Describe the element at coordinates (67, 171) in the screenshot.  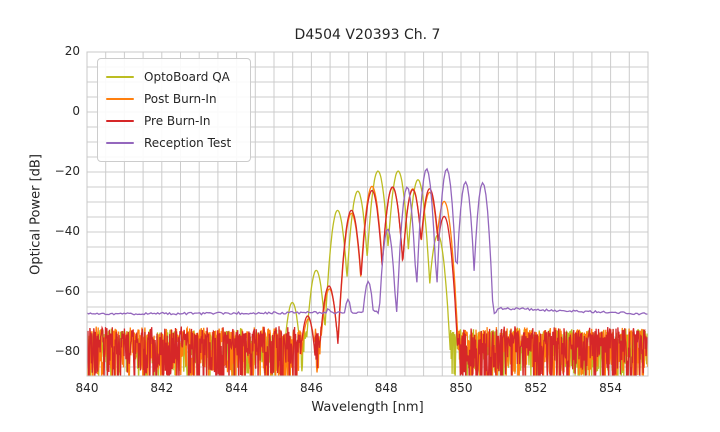
I see `y-tick-label: −20` at that location.